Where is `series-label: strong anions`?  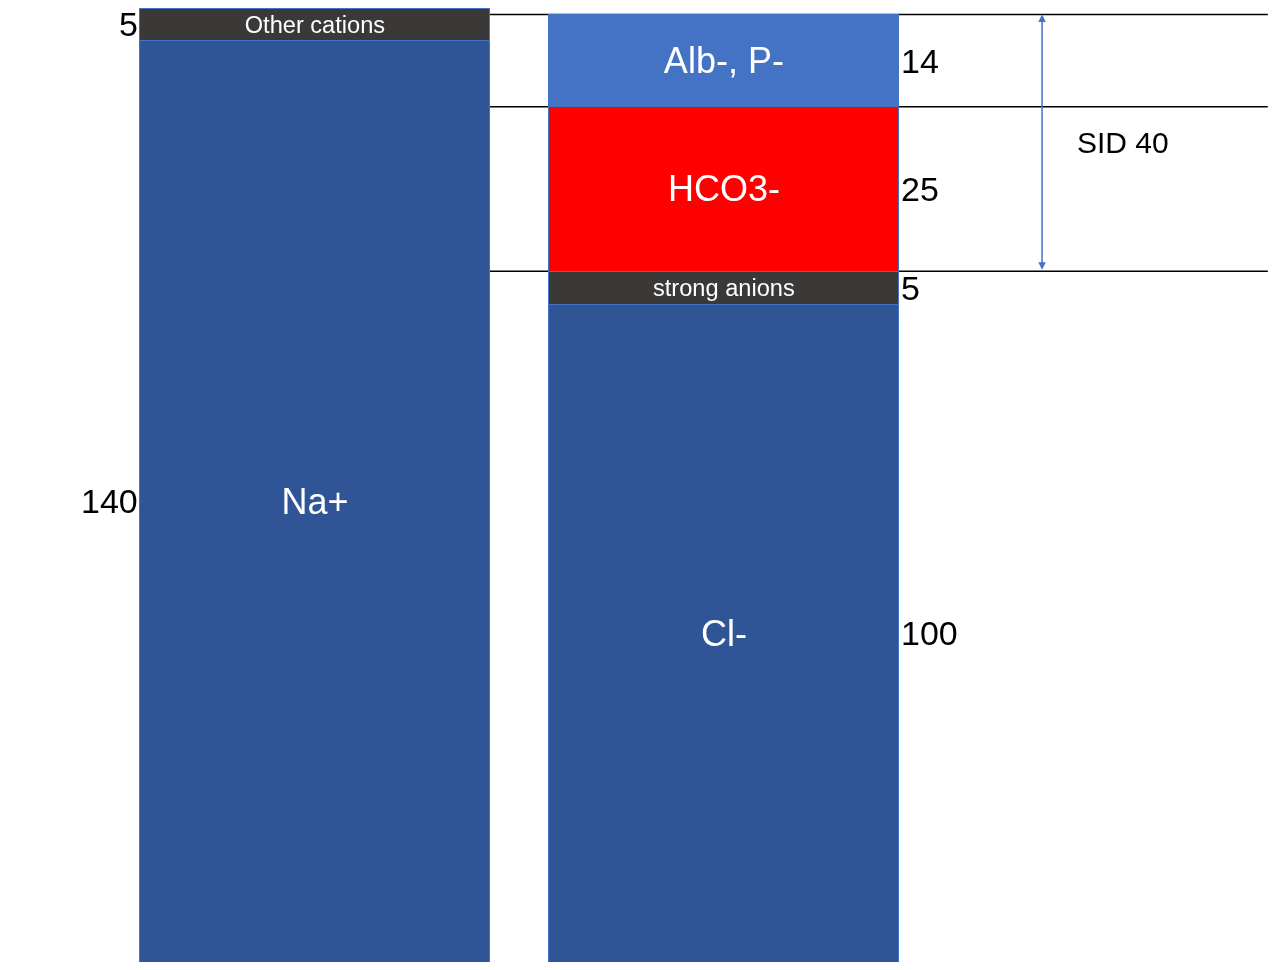 series-label: strong anions is located at coordinates (724, 287).